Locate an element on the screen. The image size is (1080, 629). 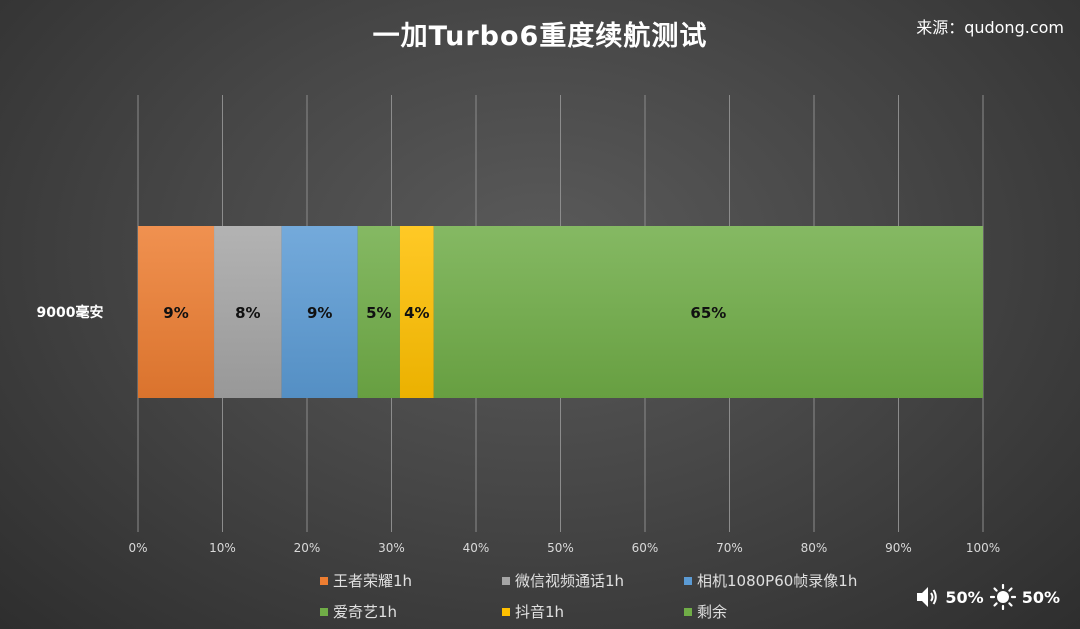
legend-item: 抖音1h is located at coordinates (593, 611).